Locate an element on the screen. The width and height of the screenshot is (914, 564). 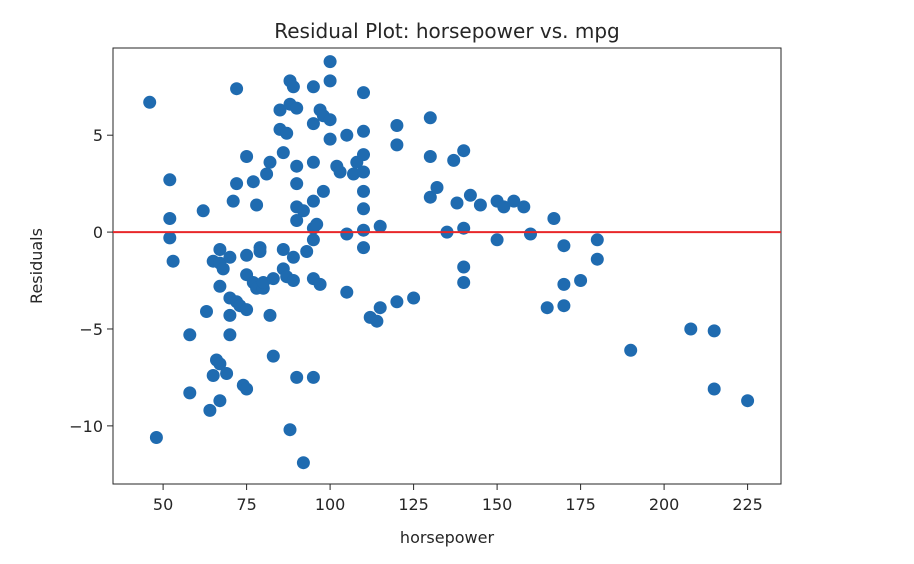
x-tick-label: 75 is located at coordinates (246, 504).